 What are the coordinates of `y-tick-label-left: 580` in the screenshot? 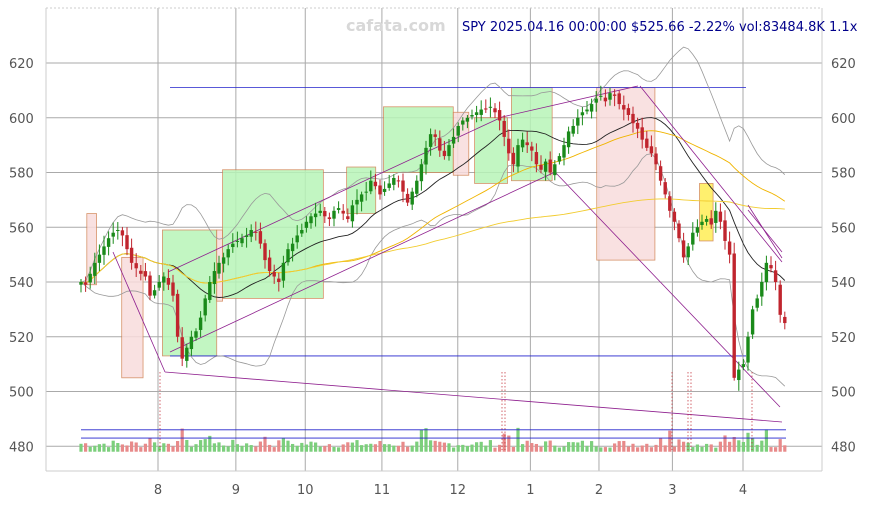 It's located at (21, 174).